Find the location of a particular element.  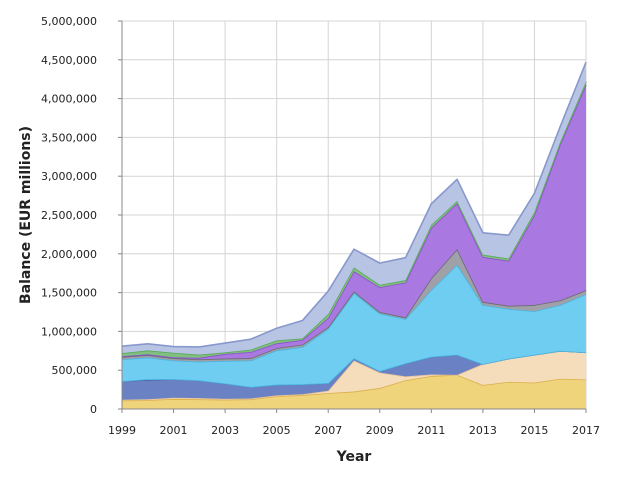

x-axis-title: Year is located at coordinates (354, 457).